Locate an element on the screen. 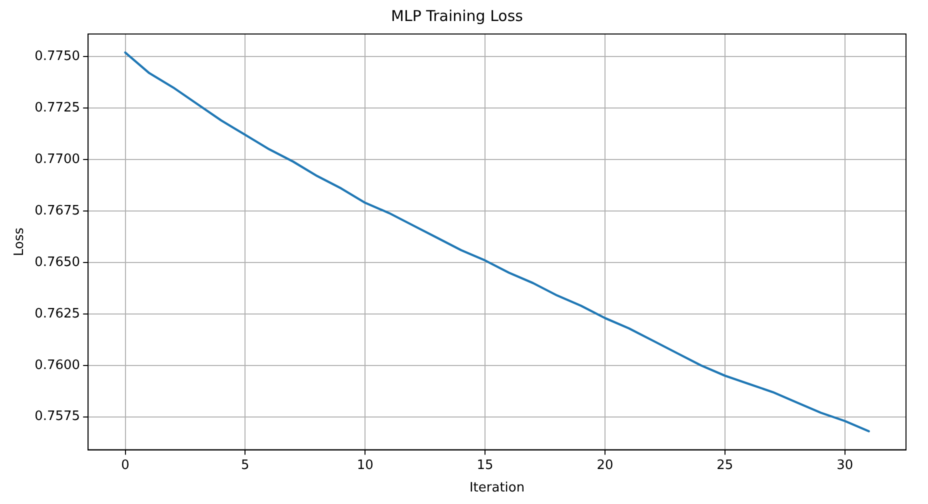  x-tick-label: 10 is located at coordinates (365, 465).